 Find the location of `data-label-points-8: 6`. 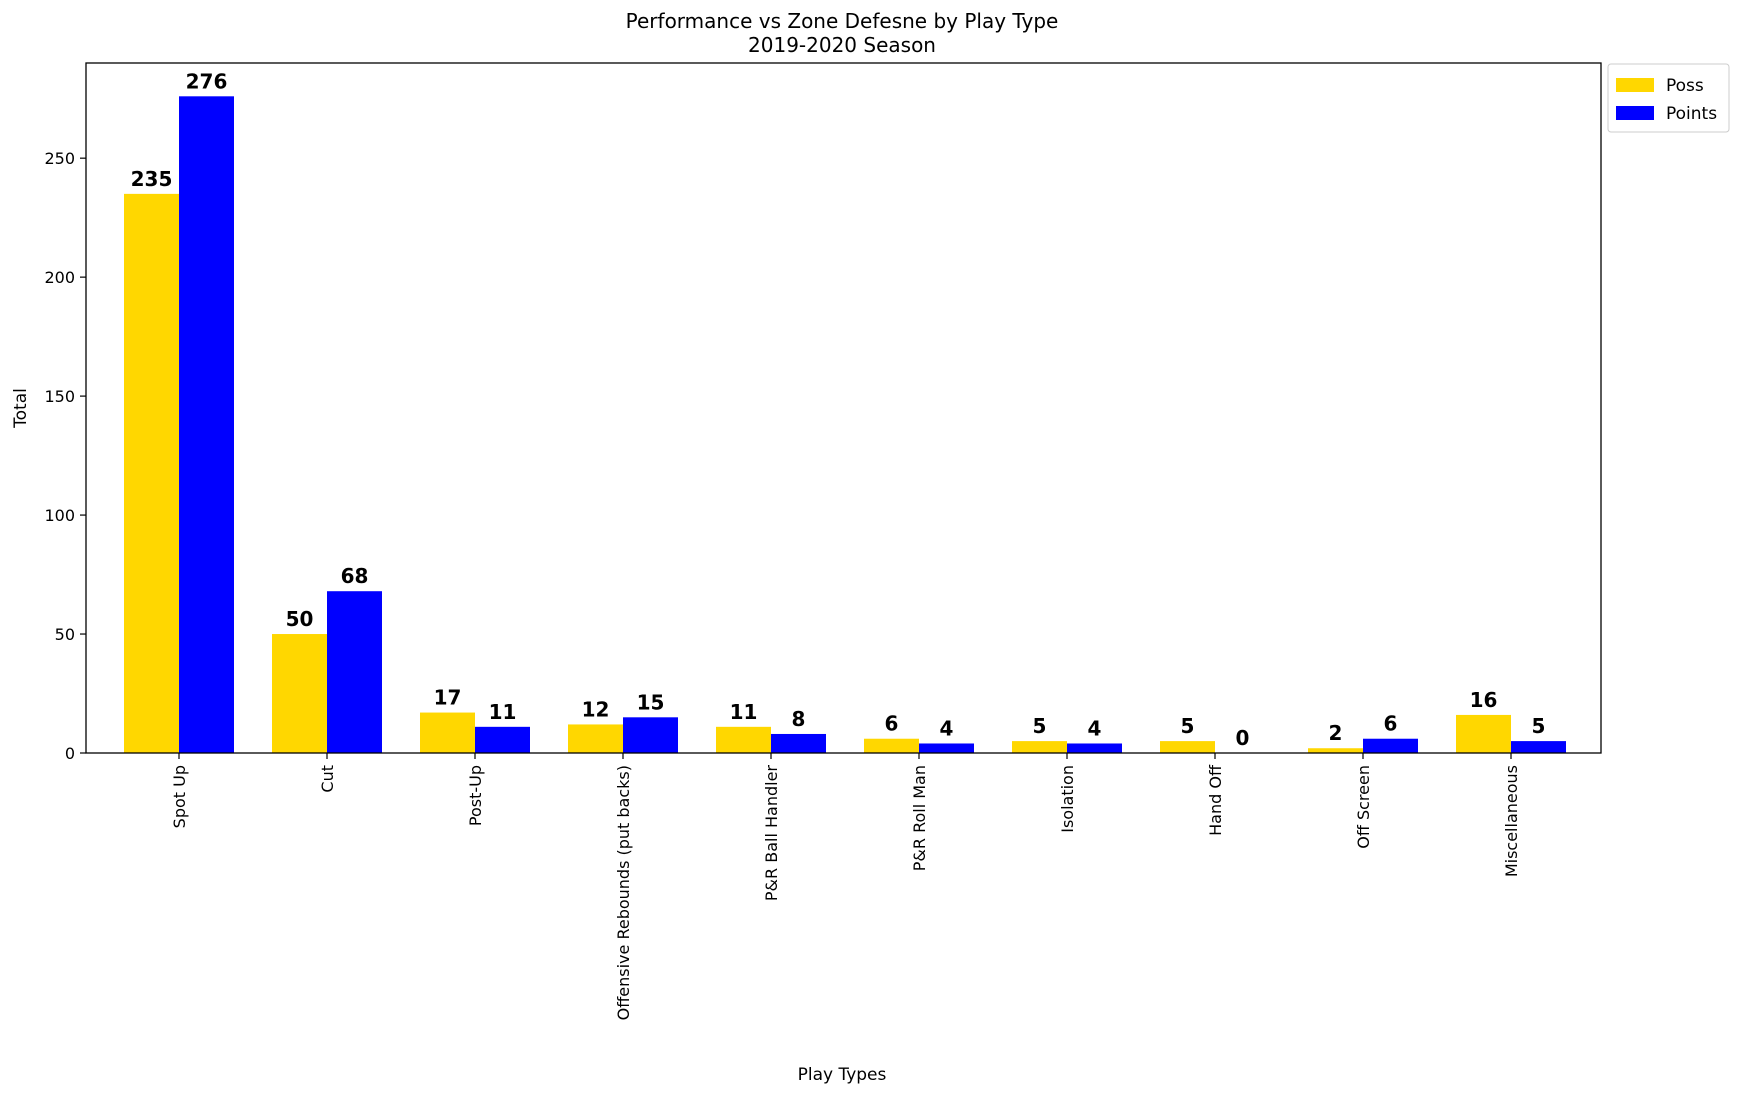

data-label-points-8: 6 is located at coordinates (1391, 724).